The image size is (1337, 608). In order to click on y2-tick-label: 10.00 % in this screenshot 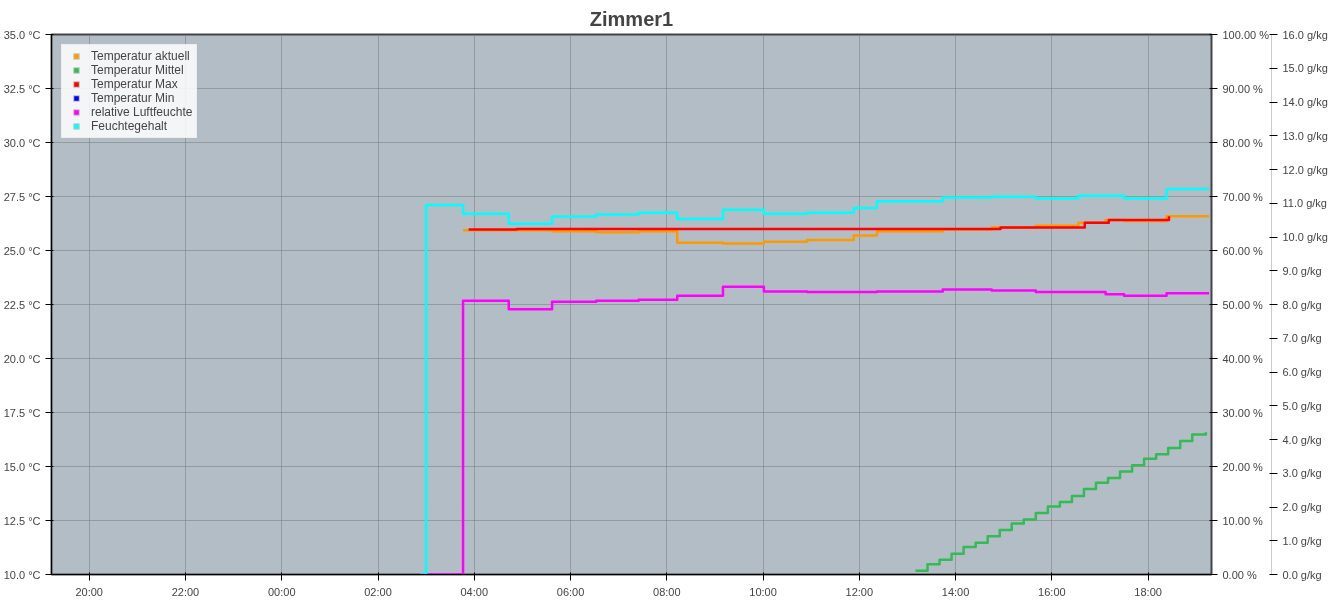, I will do `click(1243, 520)`.